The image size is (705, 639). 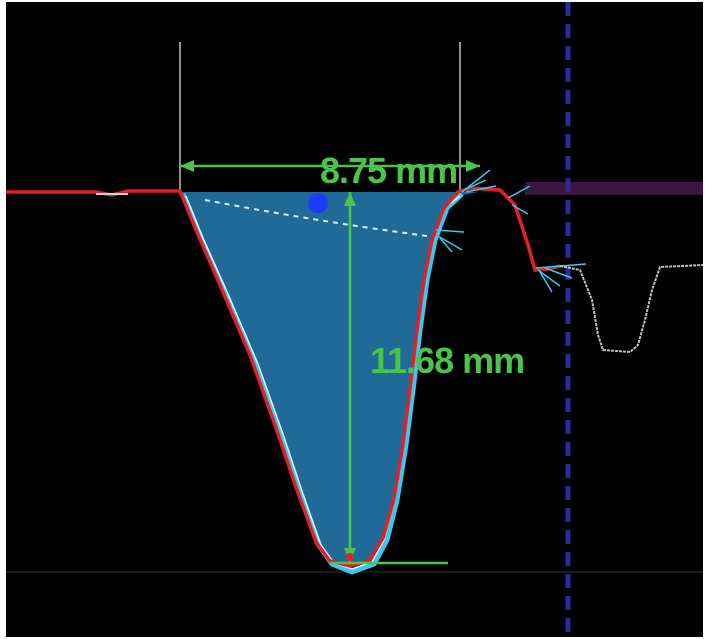 What do you see at coordinates (318, 203) in the screenshot?
I see `dot-marker-icon` at bounding box center [318, 203].